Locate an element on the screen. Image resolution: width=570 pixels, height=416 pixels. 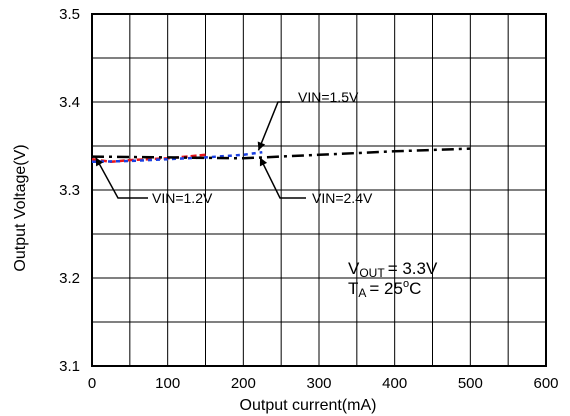
vout-subscript: OUT is located at coordinates (372, 273).